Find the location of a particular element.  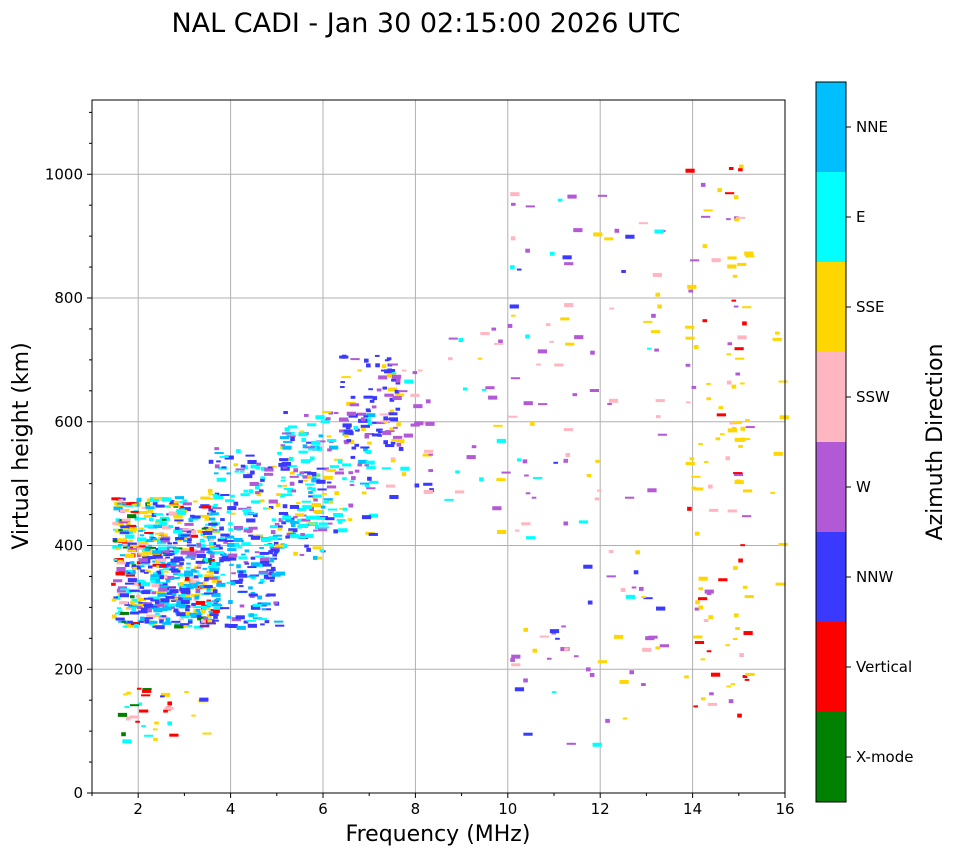

x-tick-label: 14 is located at coordinates (692, 809).